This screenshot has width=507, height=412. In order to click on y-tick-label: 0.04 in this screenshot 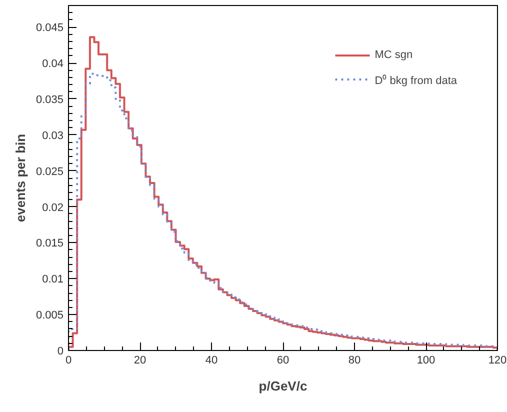, I will do `click(53, 64)`.